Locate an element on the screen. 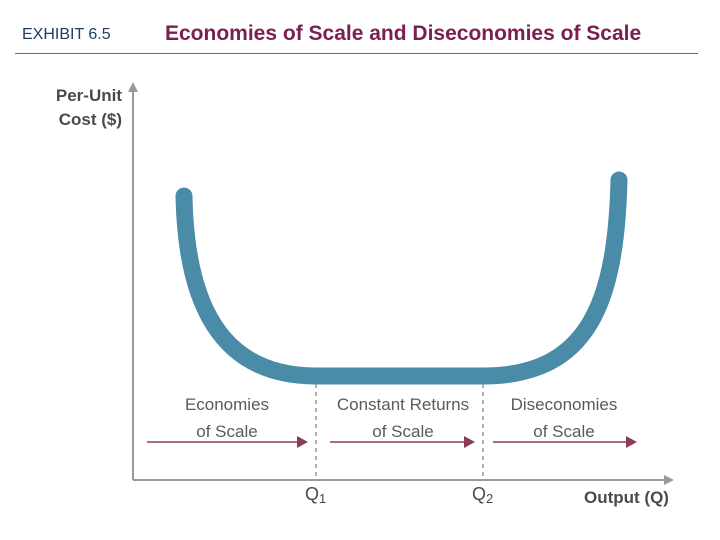  q2-subscript: 2 is located at coordinates (490, 498).